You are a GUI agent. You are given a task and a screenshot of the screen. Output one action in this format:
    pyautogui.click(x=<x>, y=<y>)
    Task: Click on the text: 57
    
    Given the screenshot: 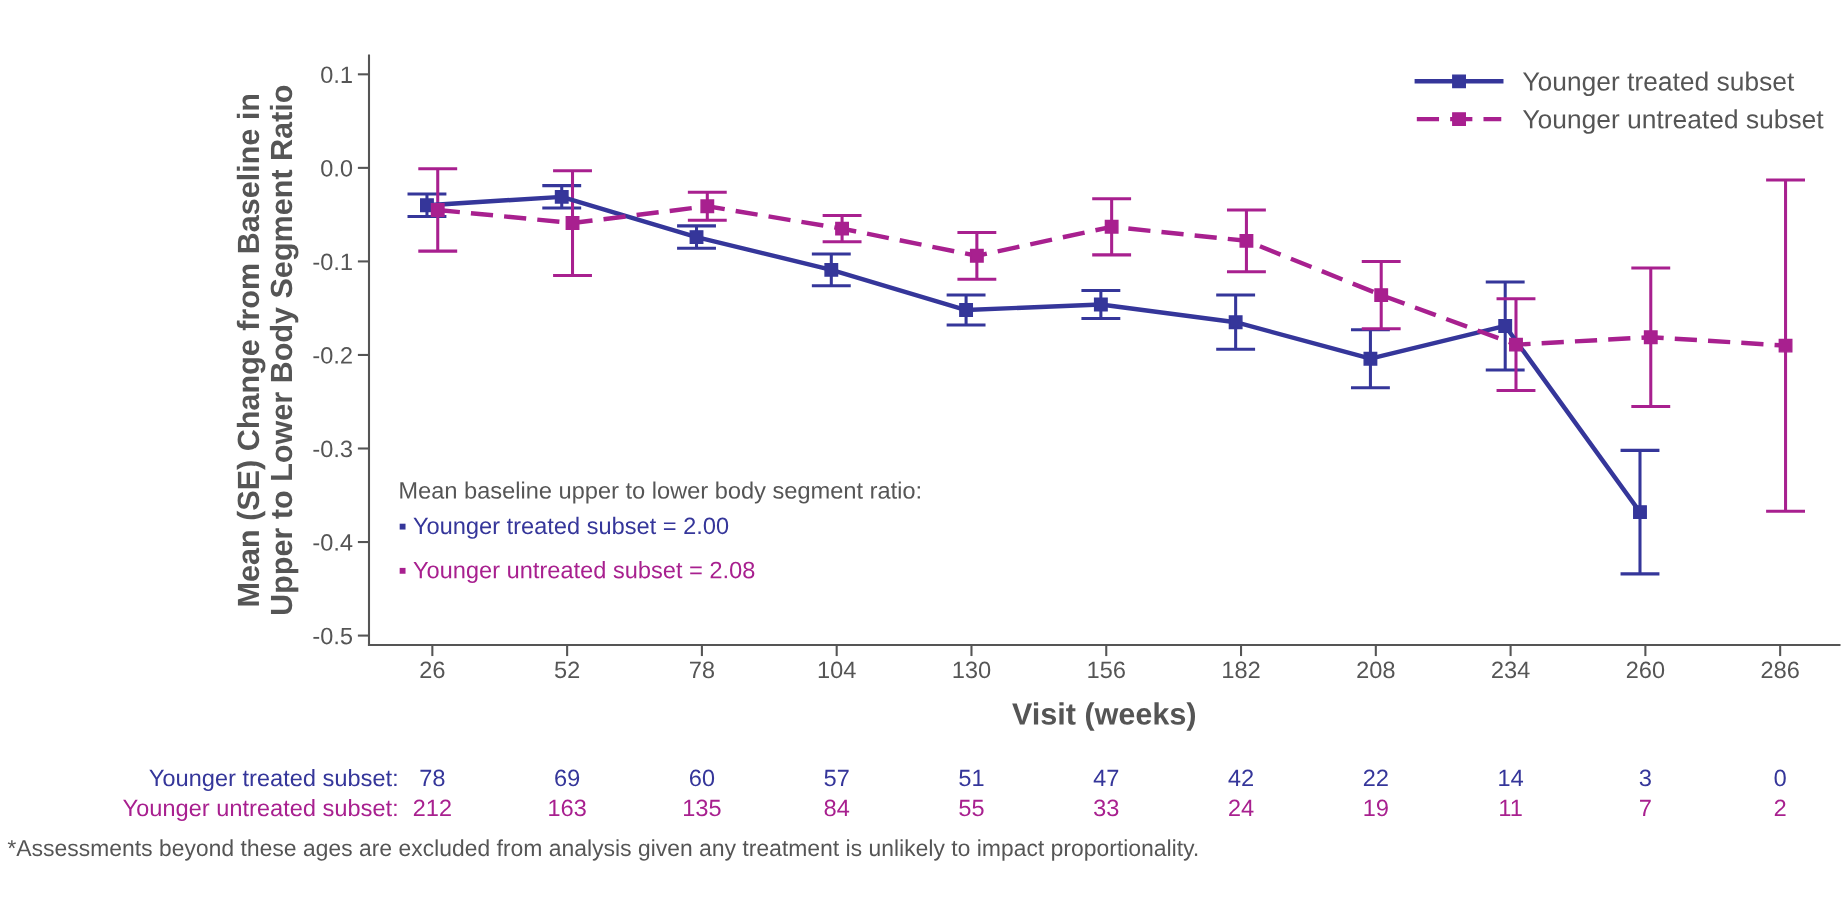 What is the action you would take?
    pyautogui.click(x=836, y=778)
    